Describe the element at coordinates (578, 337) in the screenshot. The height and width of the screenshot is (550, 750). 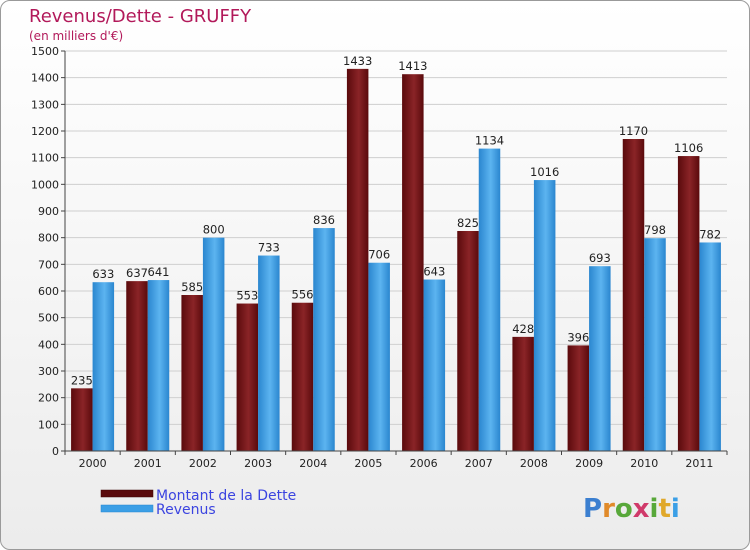
I see `value-label-debt: 396` at that location.